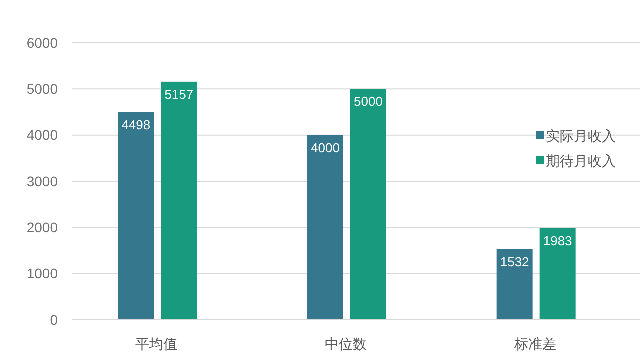 The width and height of the screenshot is (640, 361). Describe the element at coordinates (157, 344) in the screenshot. I see `x-tick-label: 平均值` at that location.